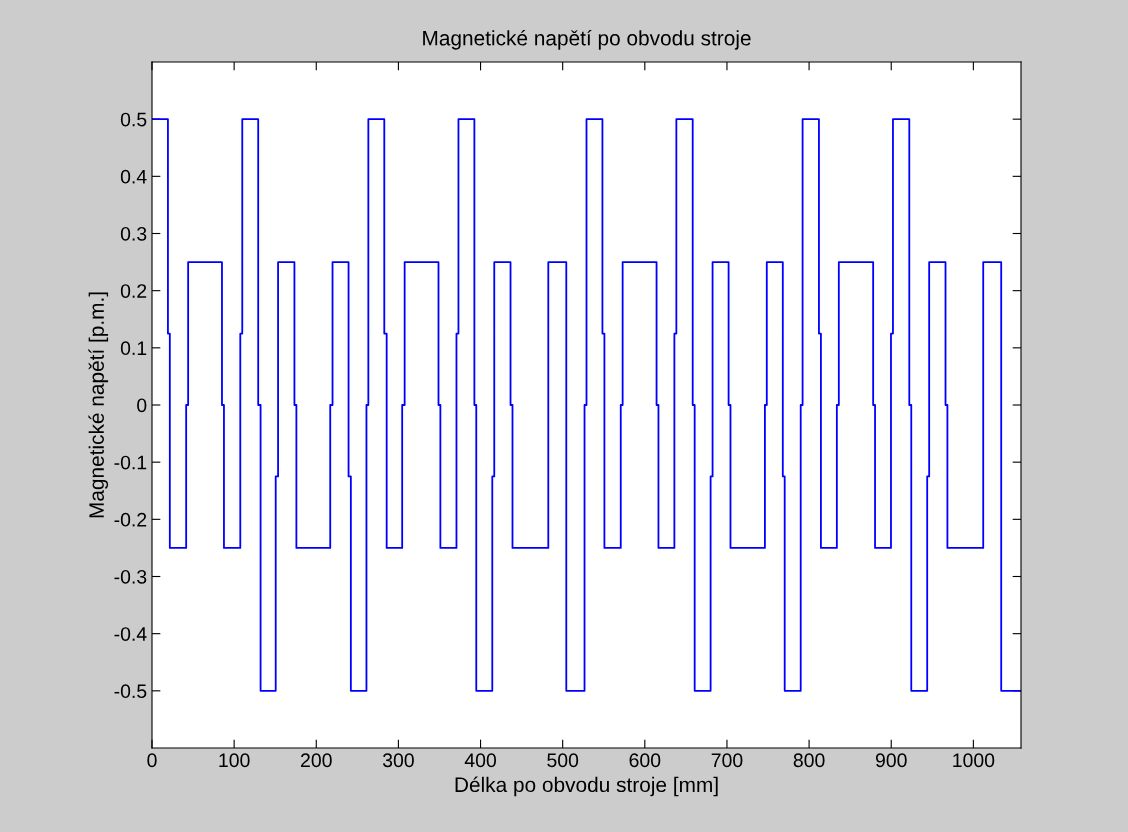  I want to click on x-tick-label: 0, so click(152, 760).